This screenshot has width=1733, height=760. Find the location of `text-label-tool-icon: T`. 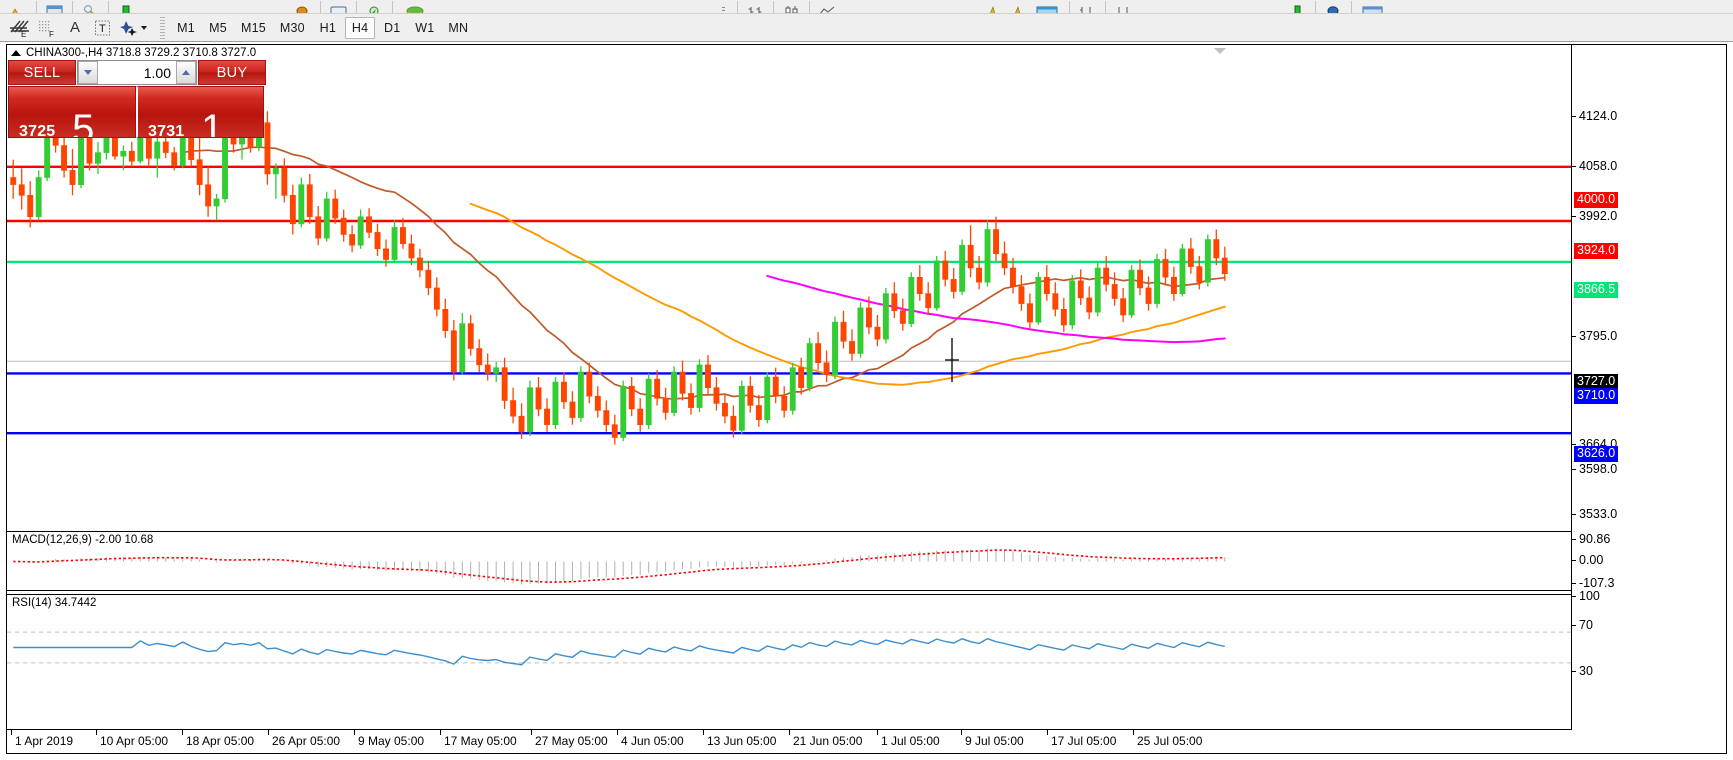

text-label-tool-icon: T is located at coordinates (103, 28).